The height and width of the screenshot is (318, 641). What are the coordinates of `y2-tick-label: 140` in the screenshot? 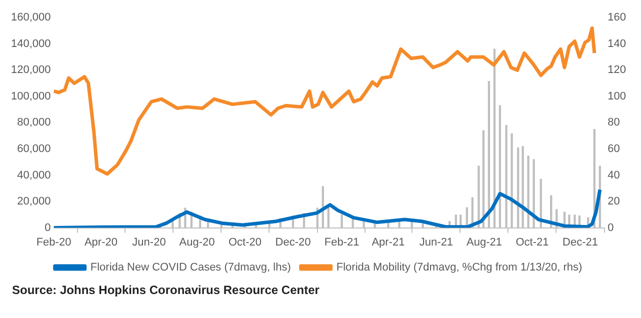 It's located at (617, 44).